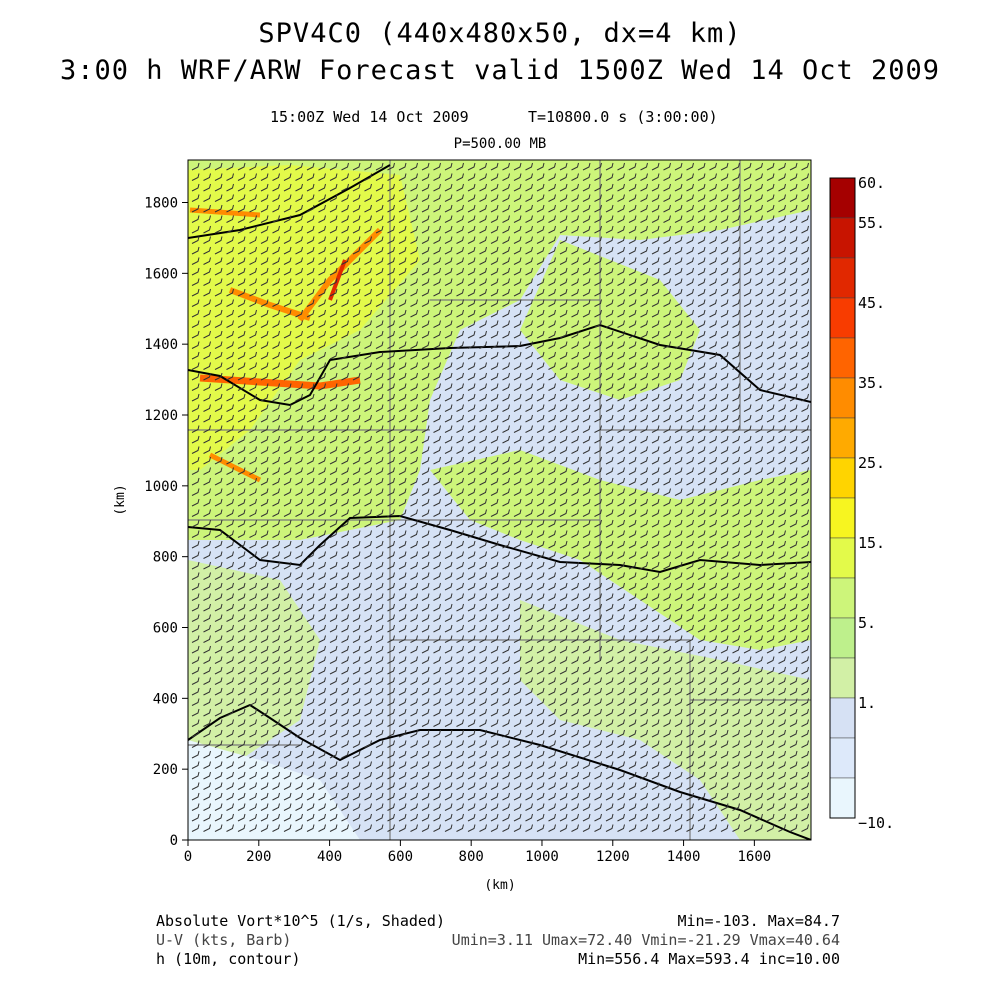 The width and height of the screenshot is (1000, 1000). I want to click on colorbar-label: 5., so click(867, 623).